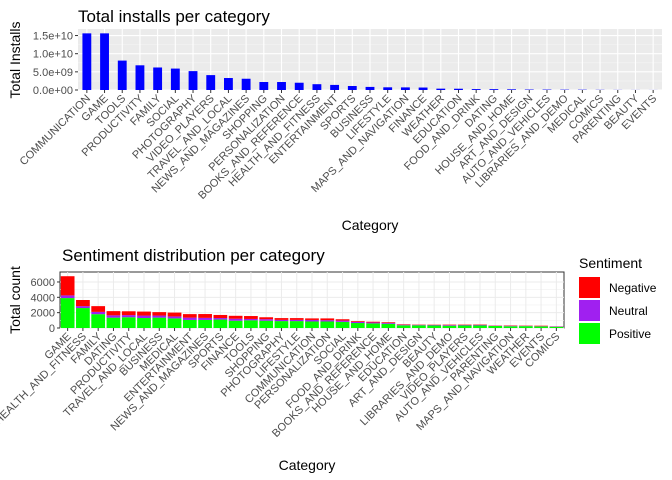 Image resolution: width=672 pixels, height=480 pixels. I want to click on legend-items: Negative Neutral Positive, so click(618, 310).